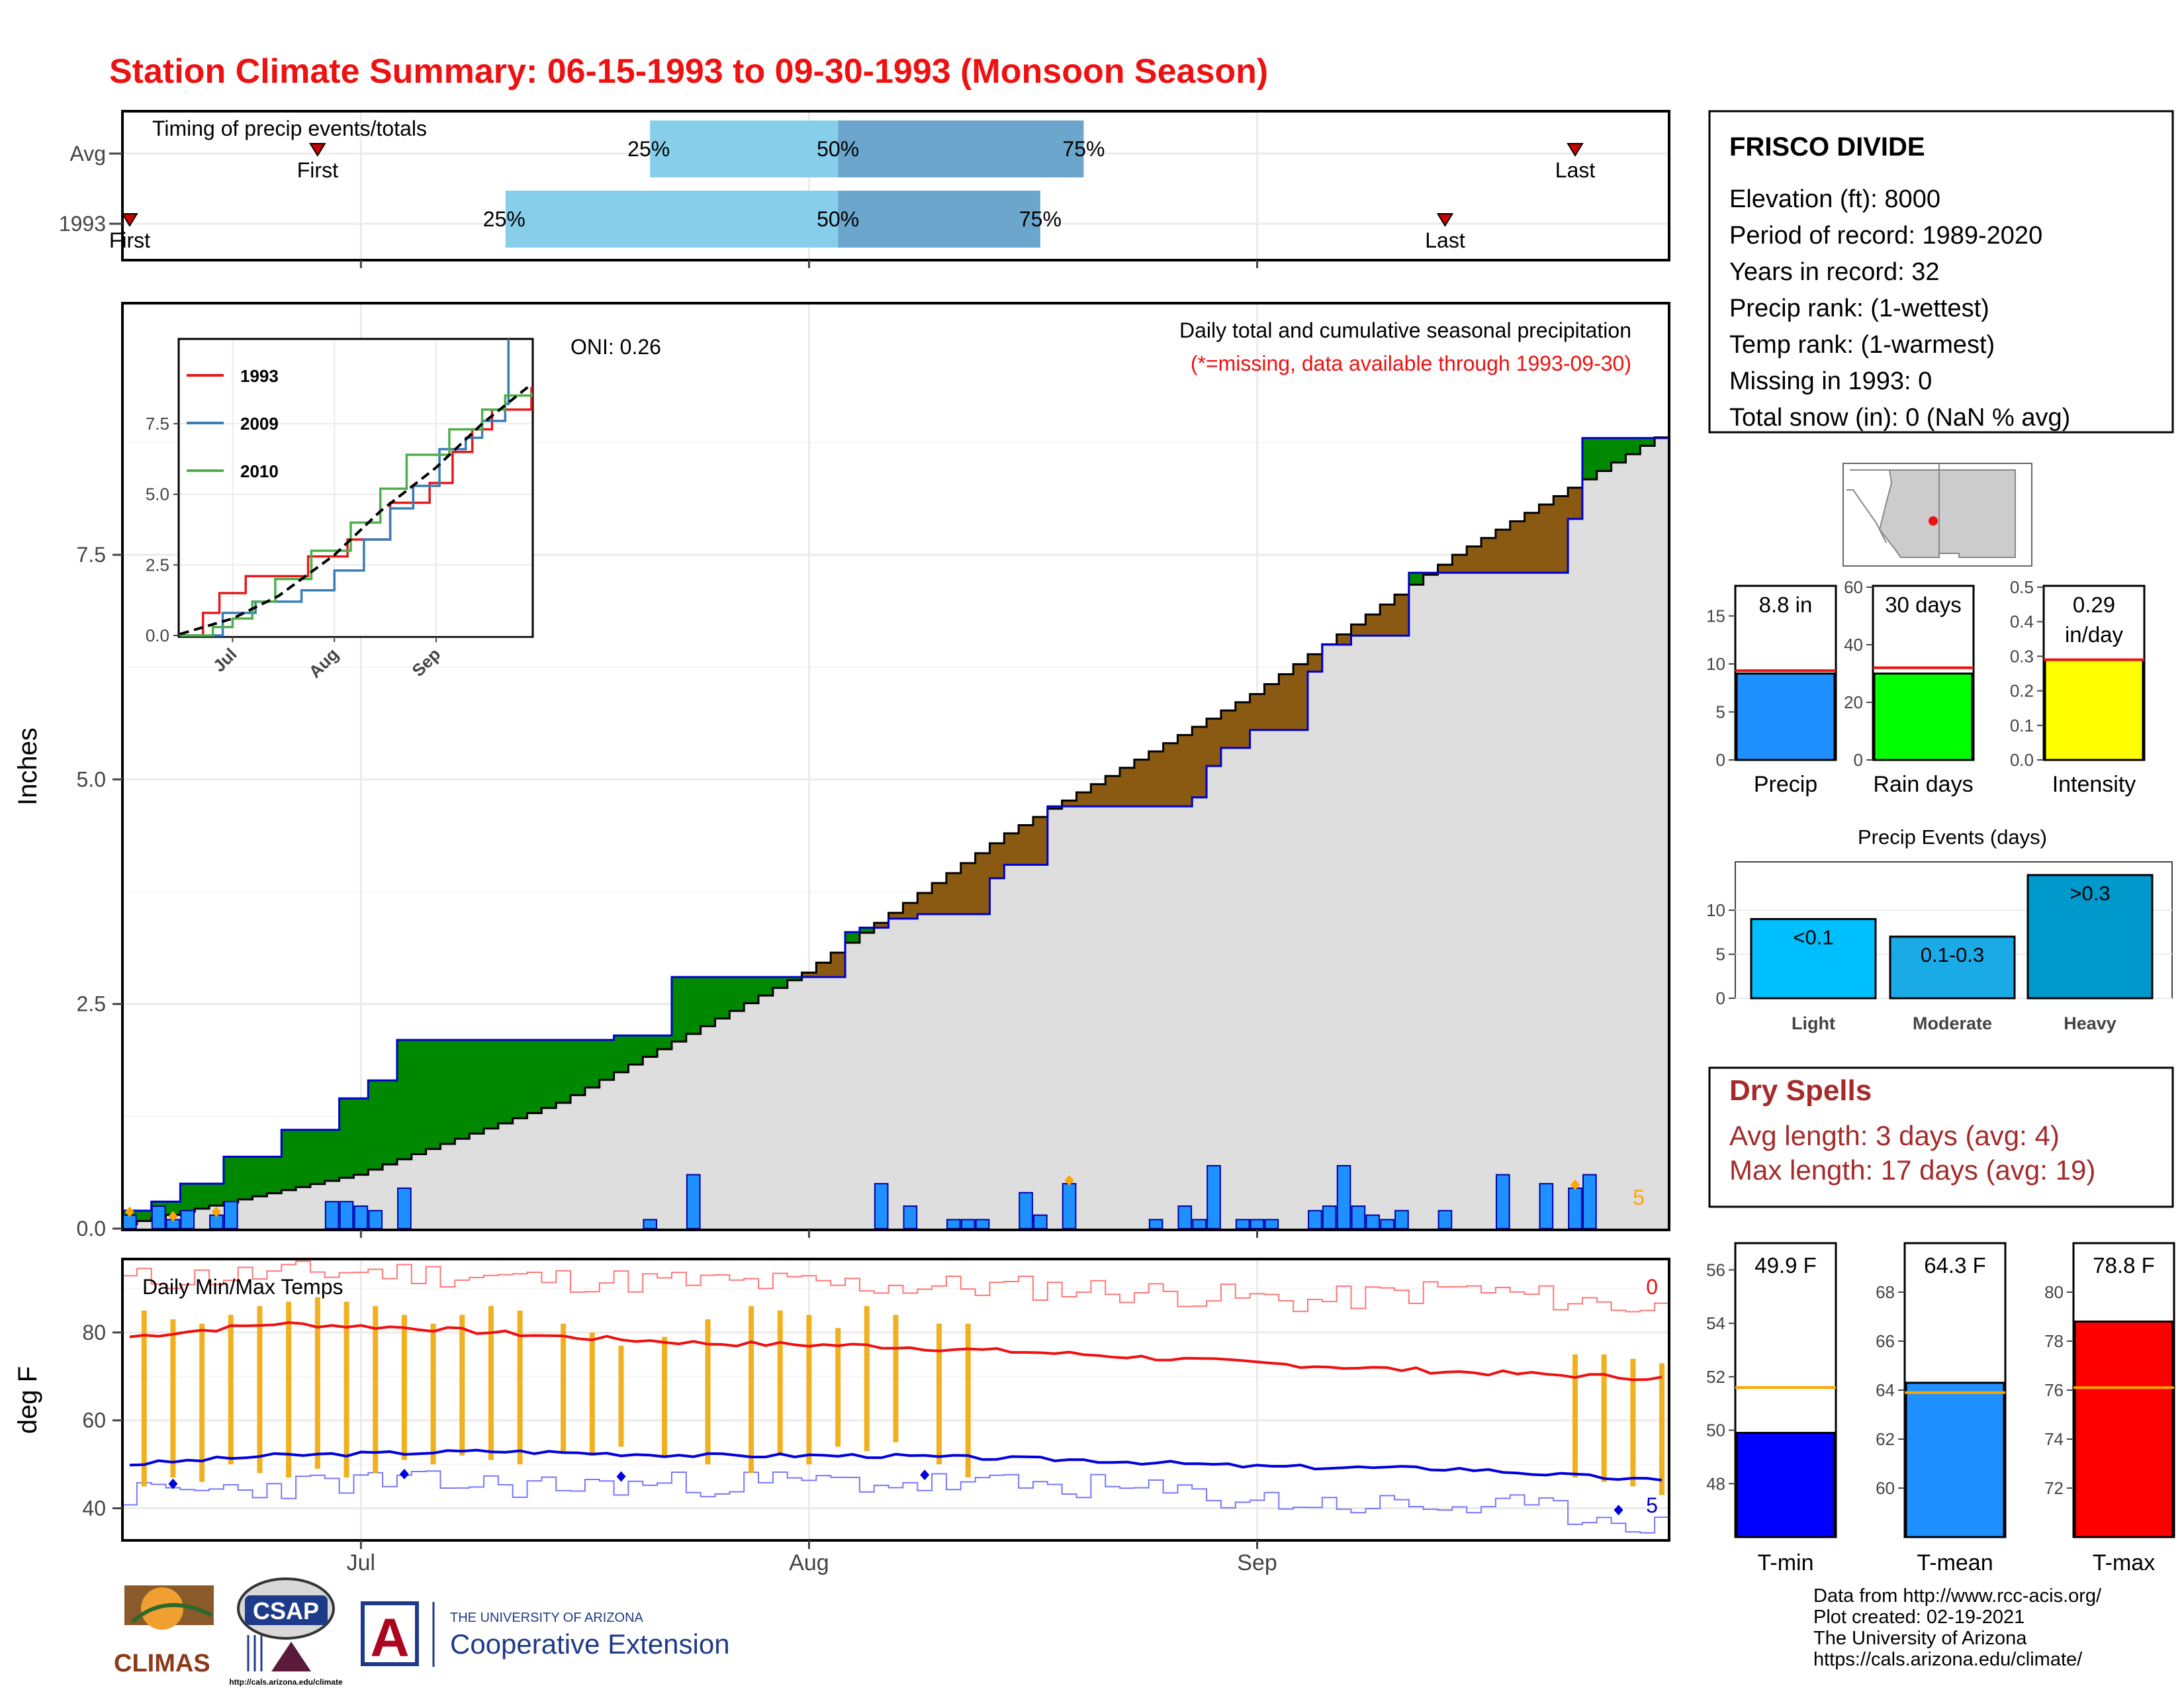 The image size is (2184, 1688). I want to click on precip-ytick-label: 5.0, so click(92, 779).